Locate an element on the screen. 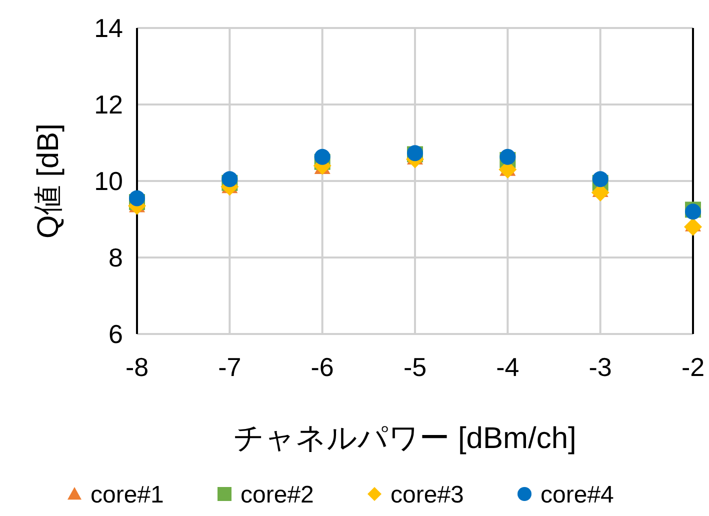  x-tick-label: -6 is located at coordinates (322, 367).